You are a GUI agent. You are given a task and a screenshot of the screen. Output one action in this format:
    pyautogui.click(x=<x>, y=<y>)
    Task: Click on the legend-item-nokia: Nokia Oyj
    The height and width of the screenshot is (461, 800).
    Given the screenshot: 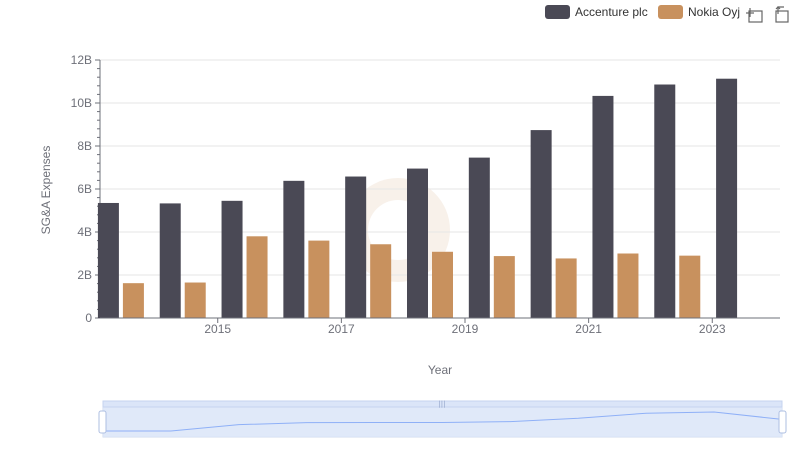 What is the action you would take?
    pyautogui.click(x=699, y=12)
    